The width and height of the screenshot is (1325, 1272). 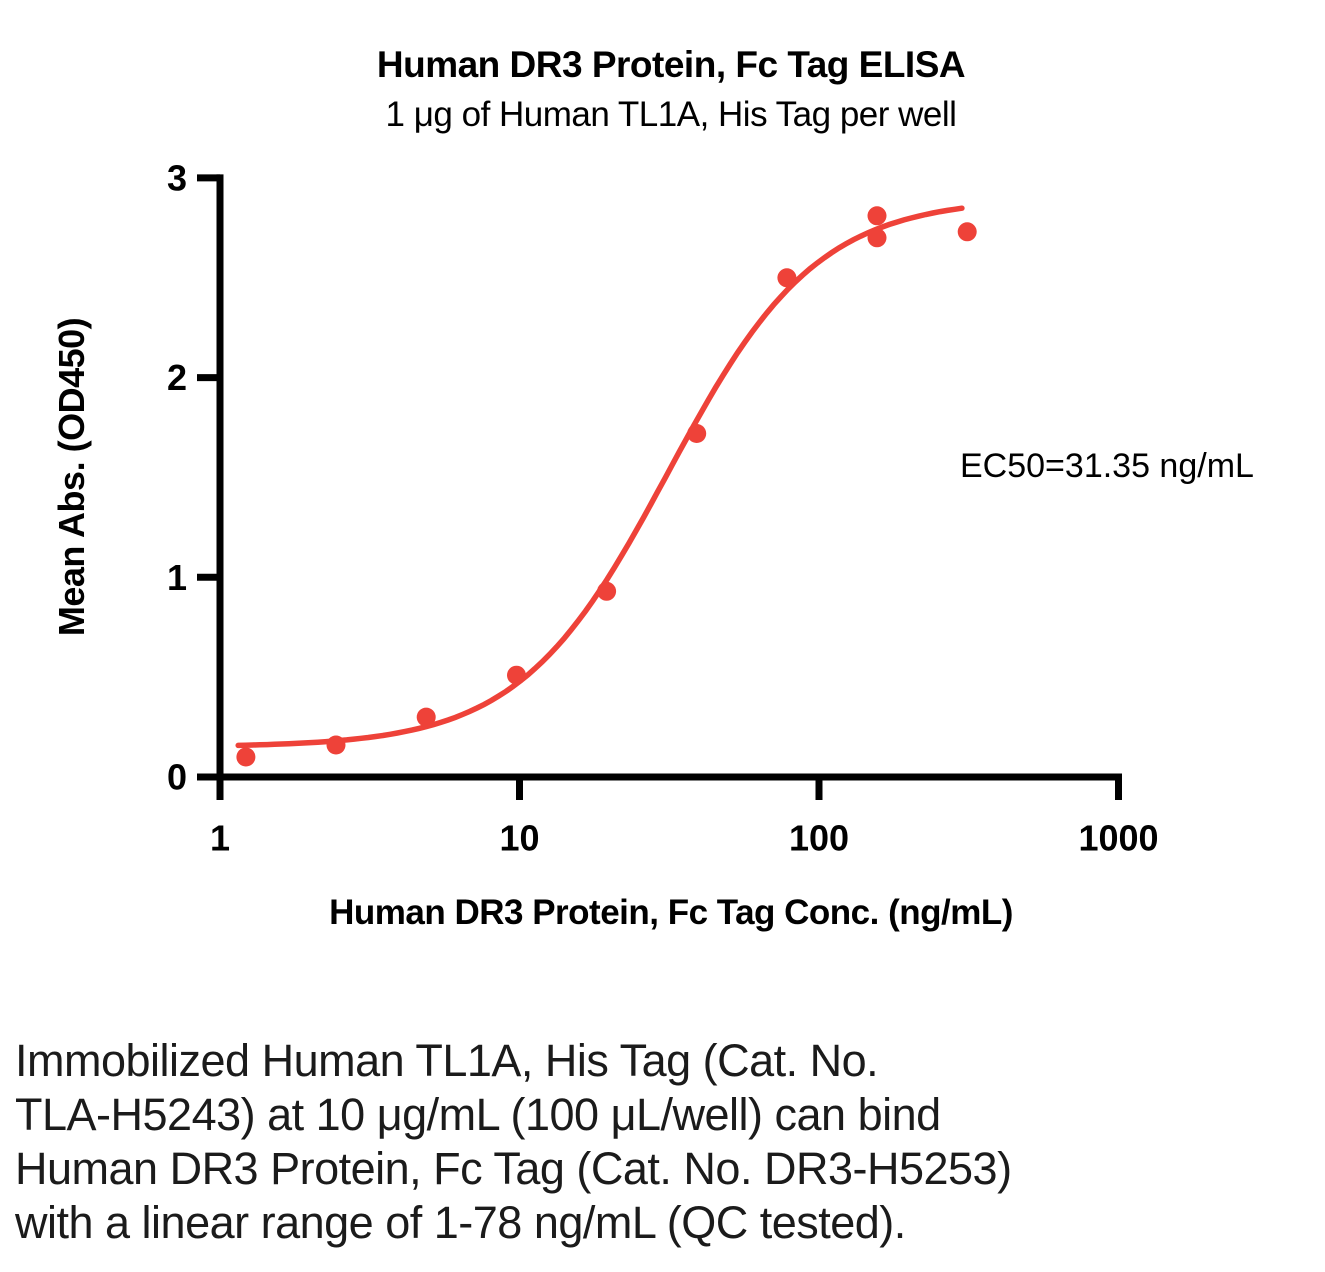 What do you see at coordinates (1118, 838) in the screenshot?
I see `x-tick-label: 1000` at bounding box center [1118, 838].